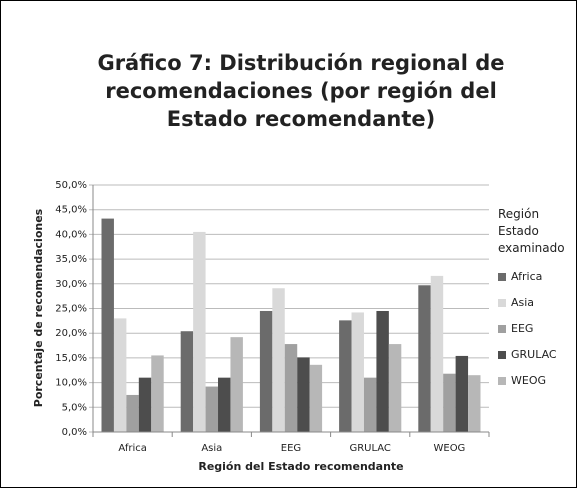 Image resolution: width=577 pixels, height=488 pixels. I want to click on y-tick-label: 25,0%, so click(71, 309).